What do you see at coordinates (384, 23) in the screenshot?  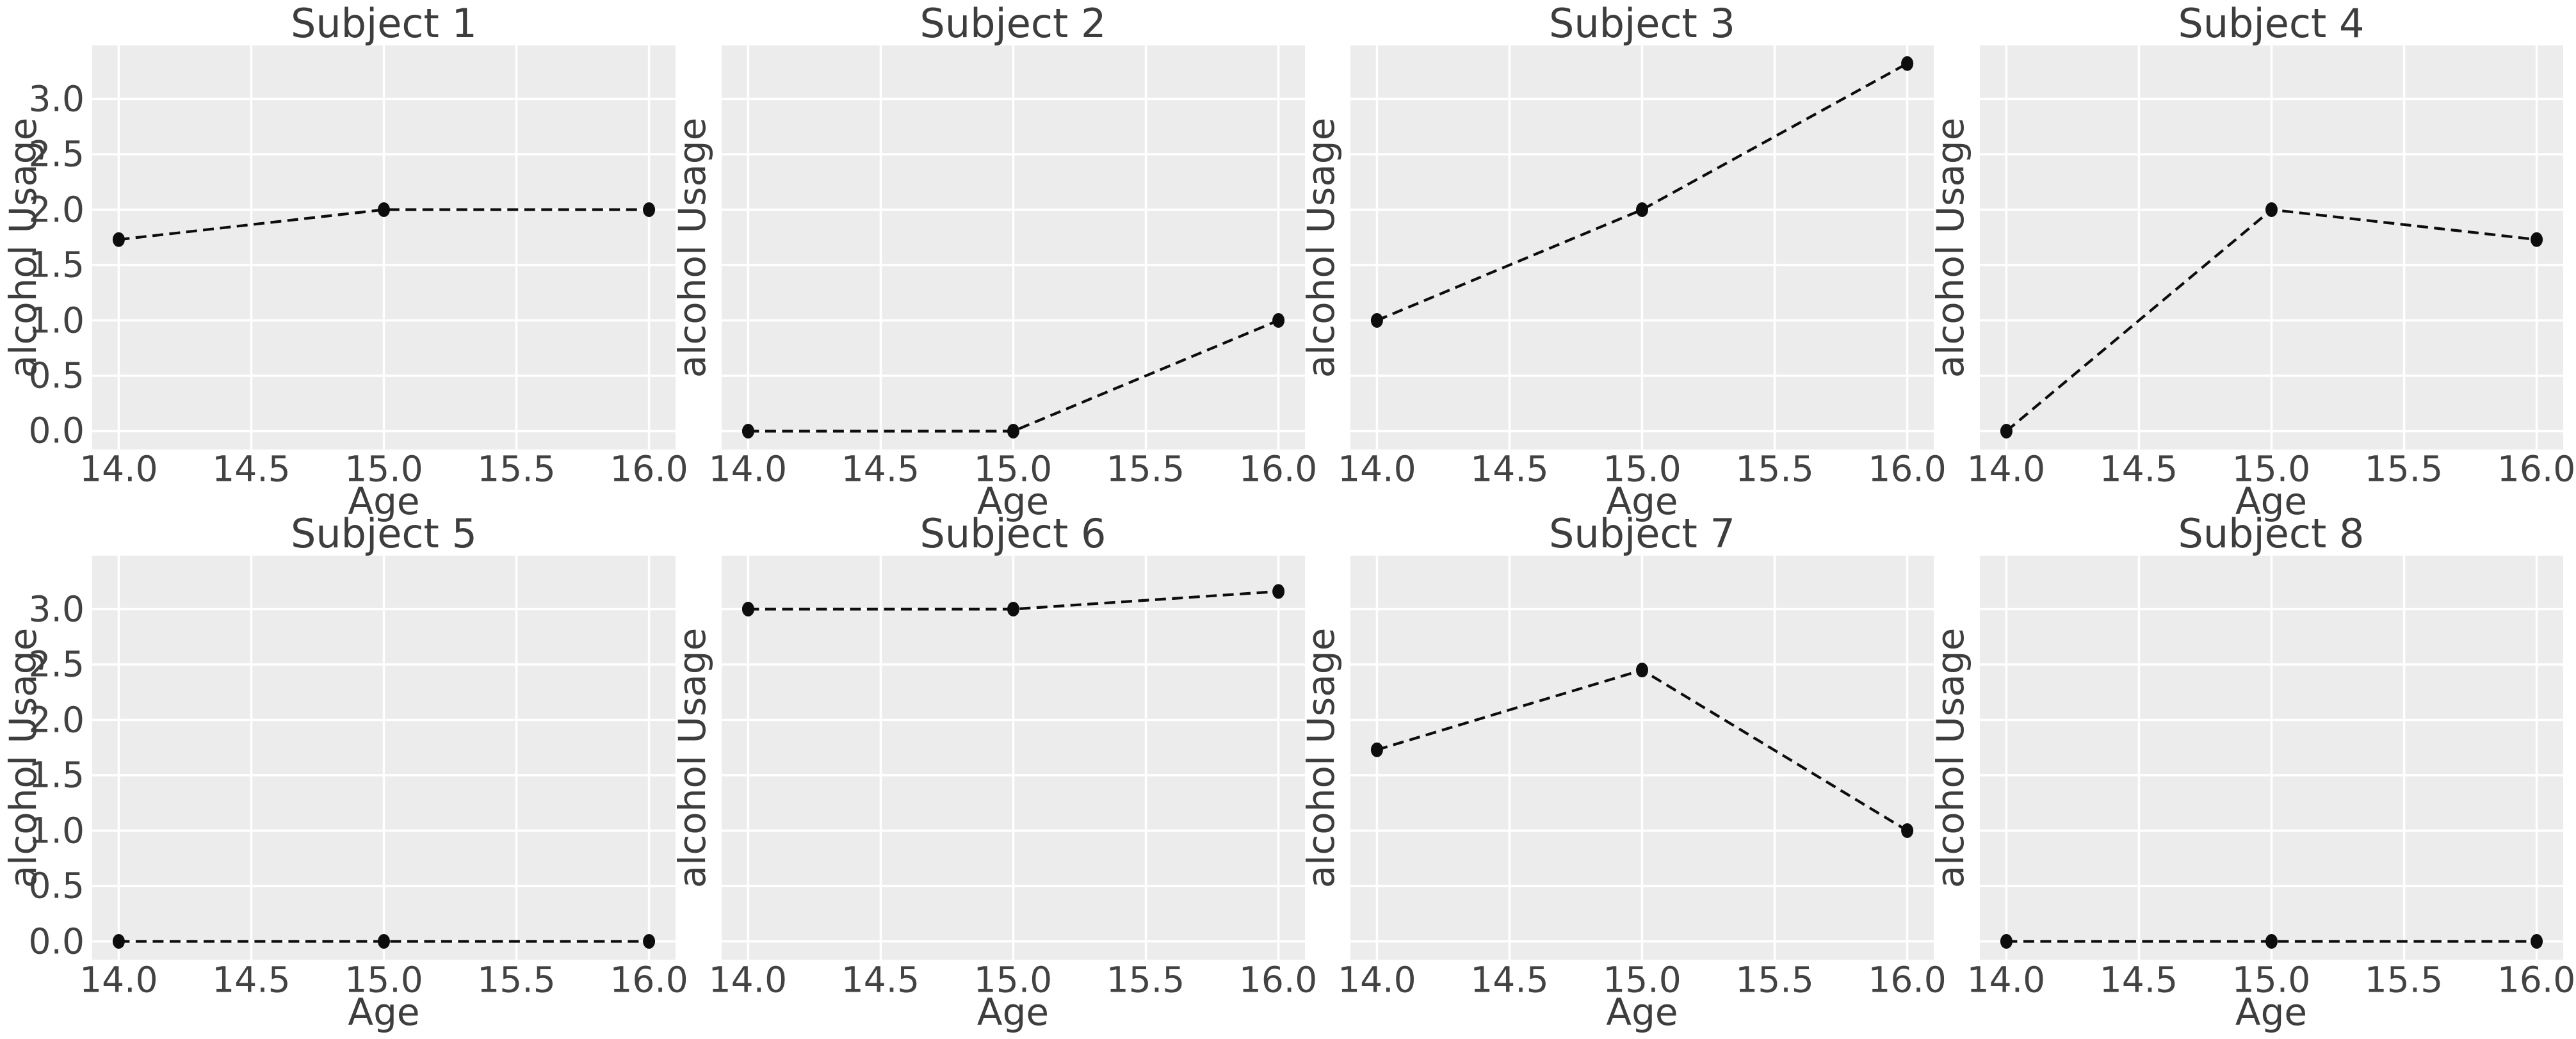 I see `subplot-title: Subject 1` at bounding box center [384, 23].